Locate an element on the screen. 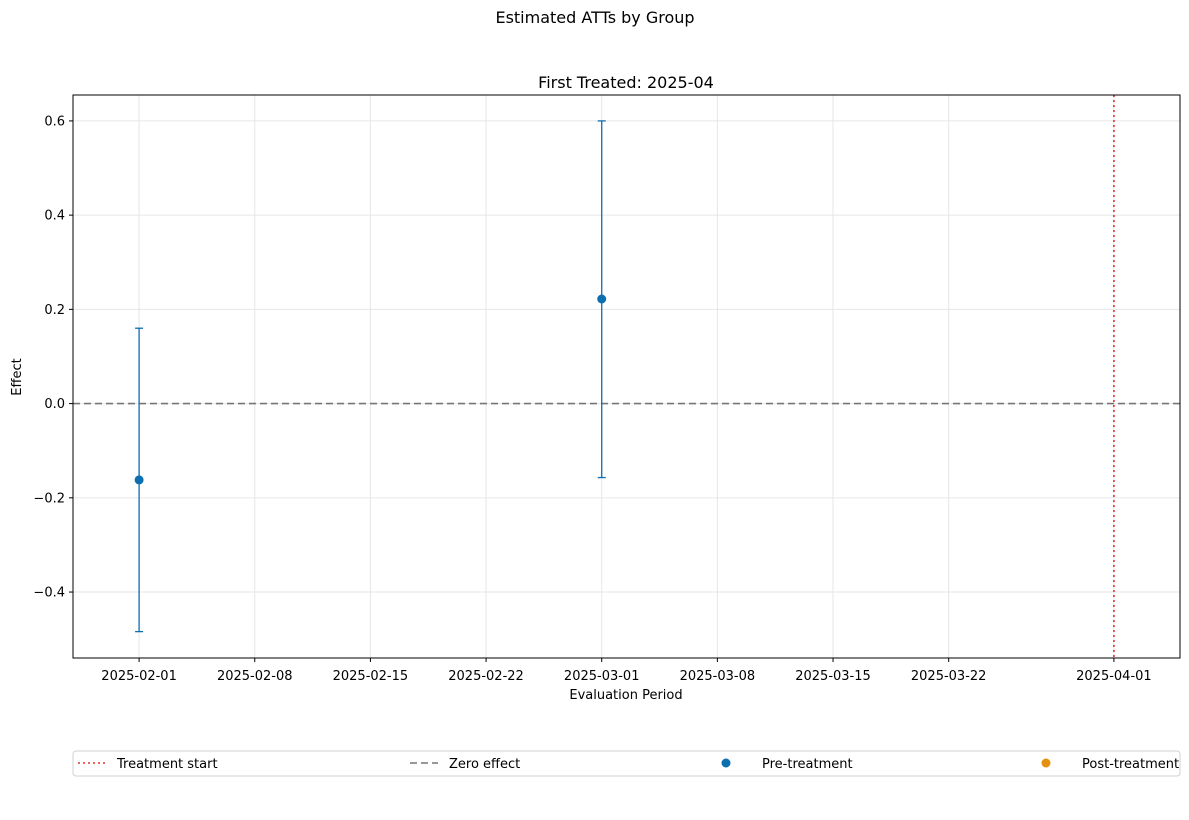 Image resolution: width=1189 pixels, height=820 pixels. x-tick-label: 2025-02-01 is located at coordinates (139, 676).